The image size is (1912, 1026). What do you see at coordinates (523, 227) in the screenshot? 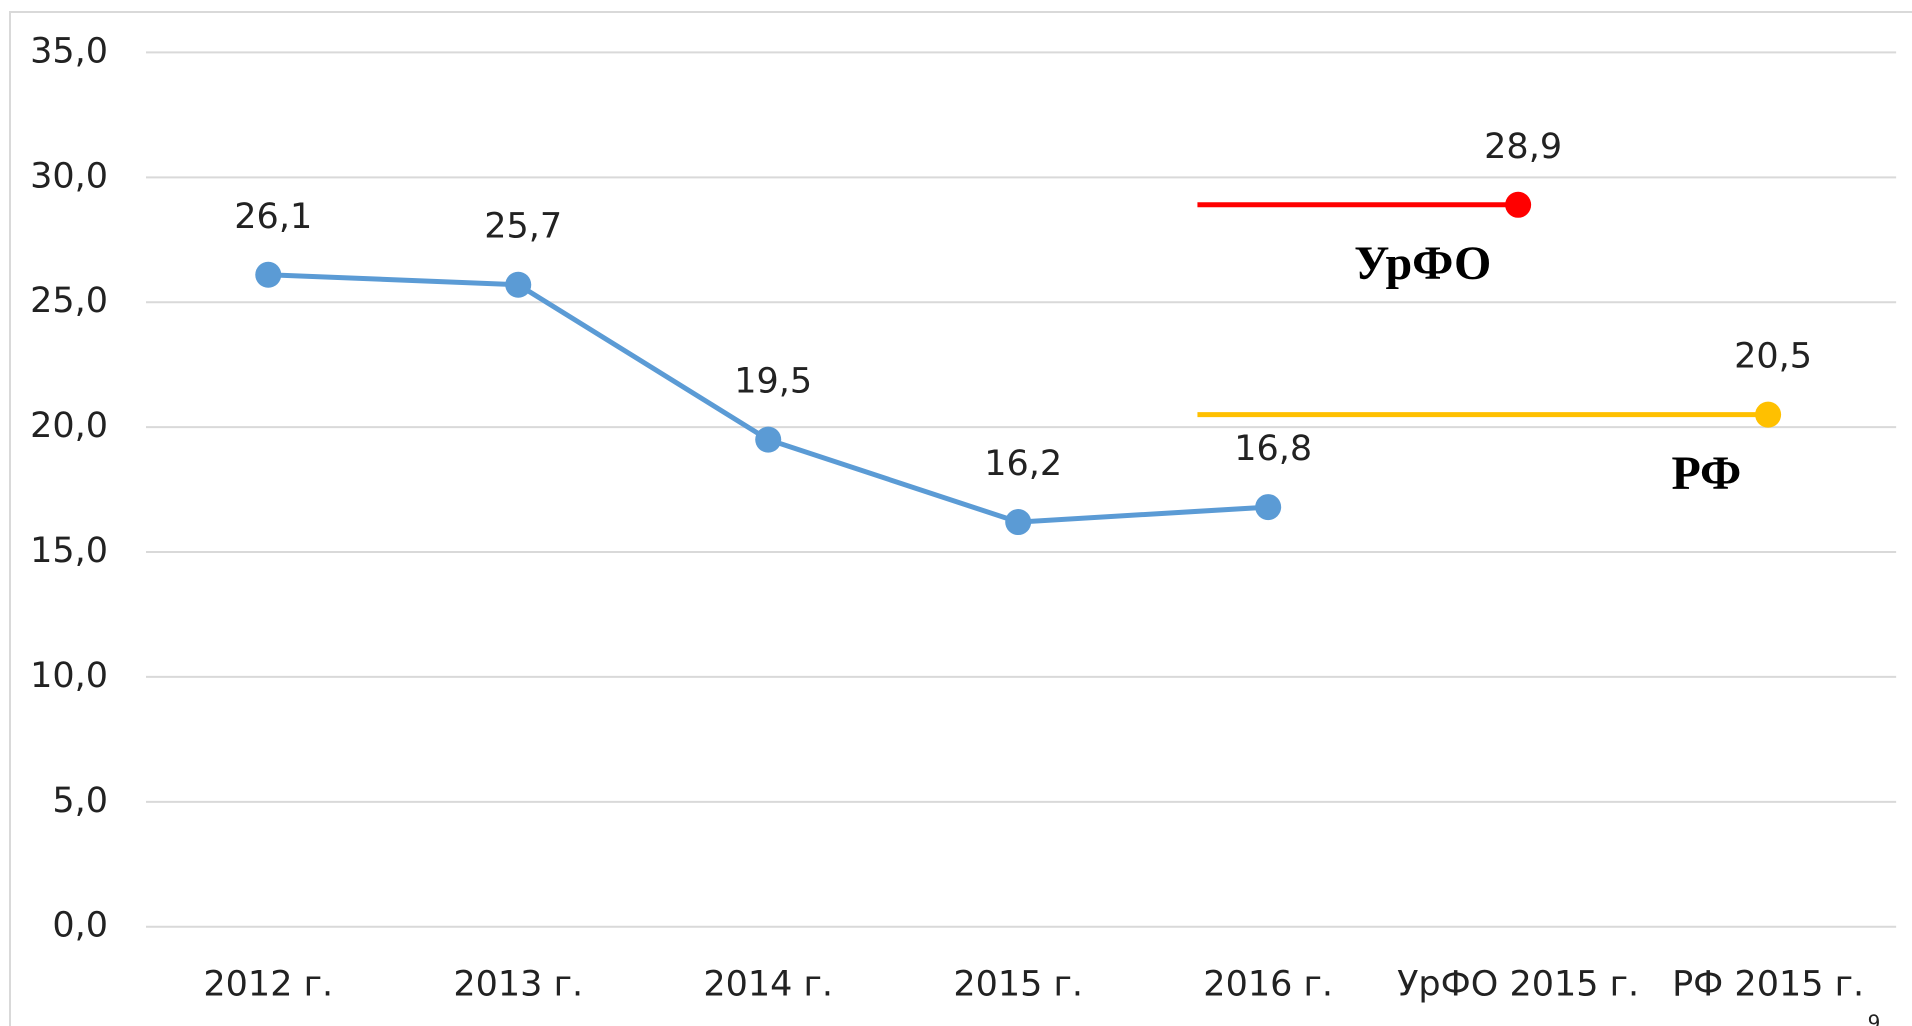
I see `data-label: 25,7` at bounding box center [523, 227].